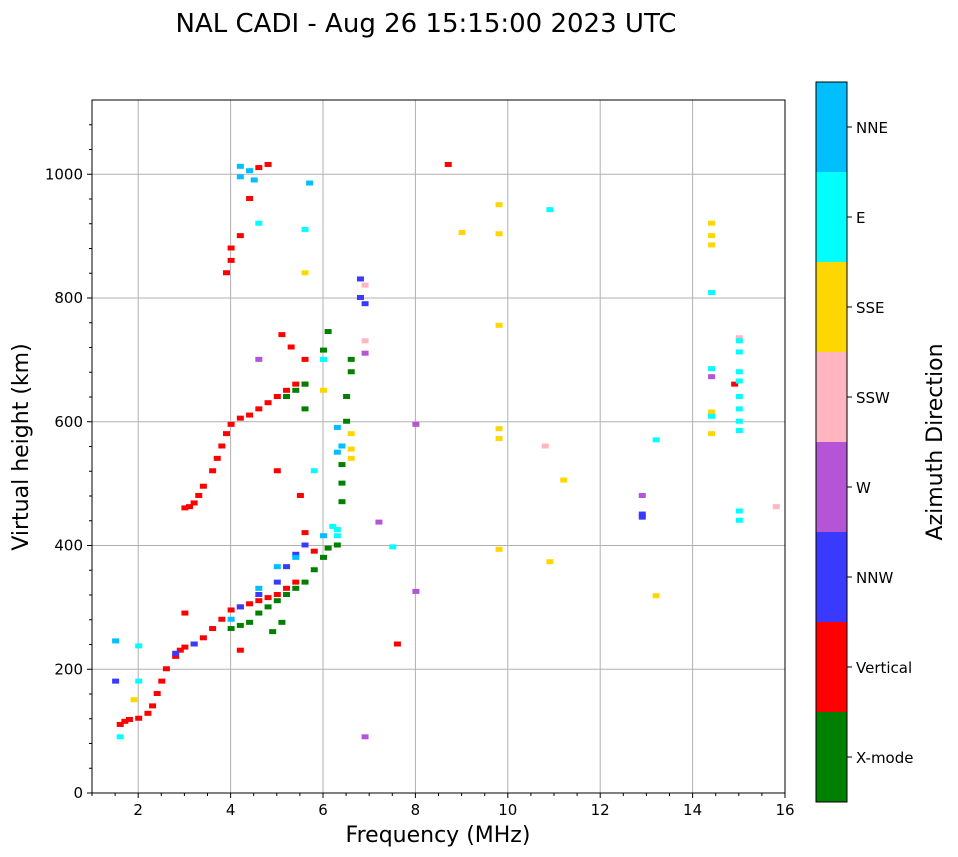 The width and height of the screenshot is (958, 857). I want to click on colorbar-frame, so click(831, 442).